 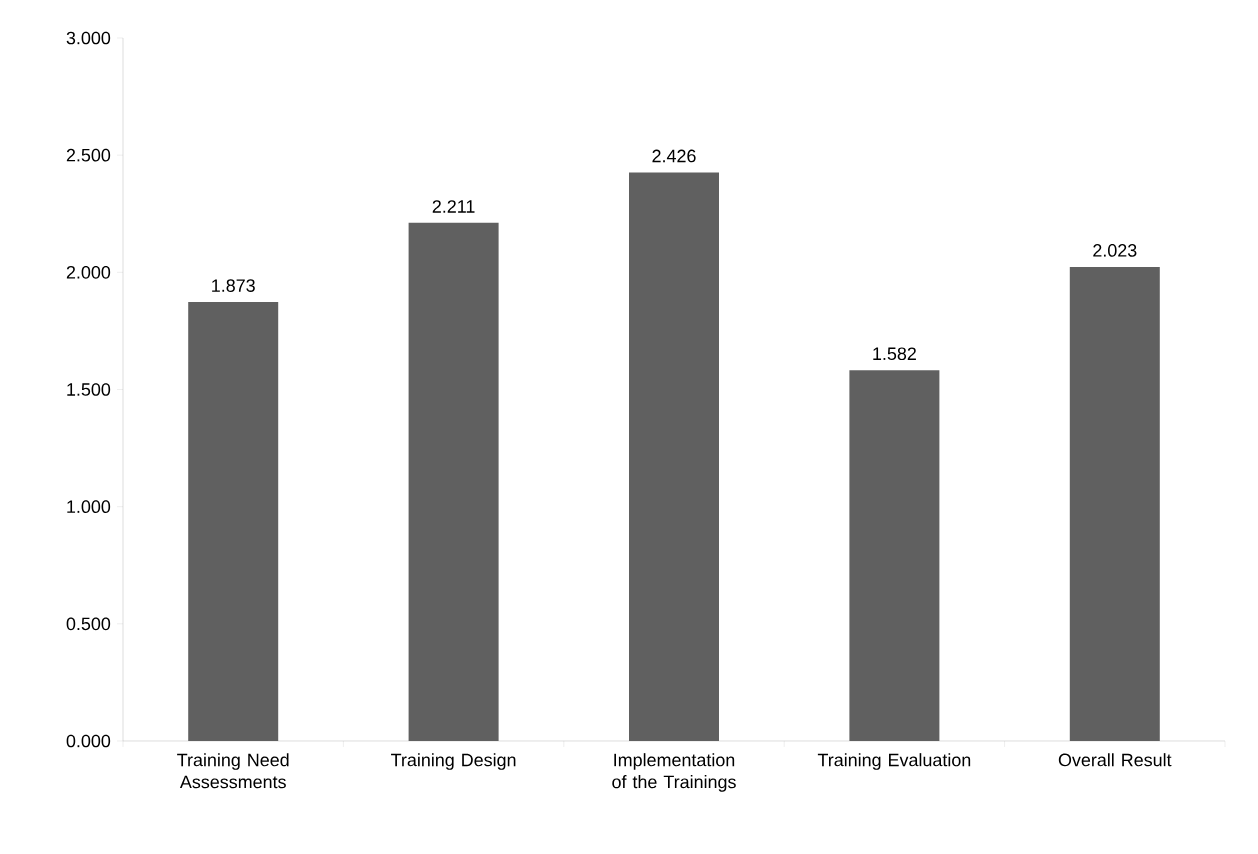 What do you see at coordinates (233, 285) in the screenshot?
I see `data-label: 1.873` at bounding box center [233, 285].